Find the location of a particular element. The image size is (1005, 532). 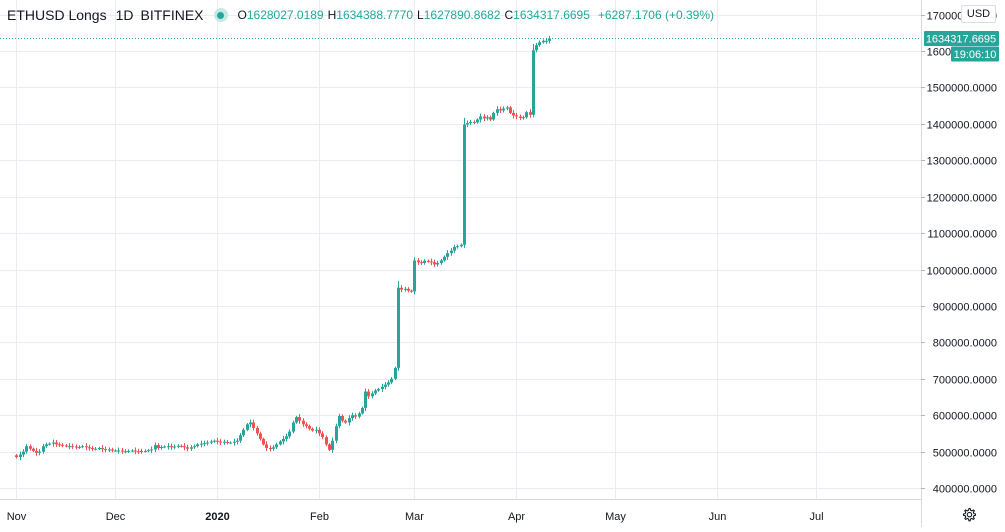

legend-high: H1634388.7770 is located at coordinates (370, 15).